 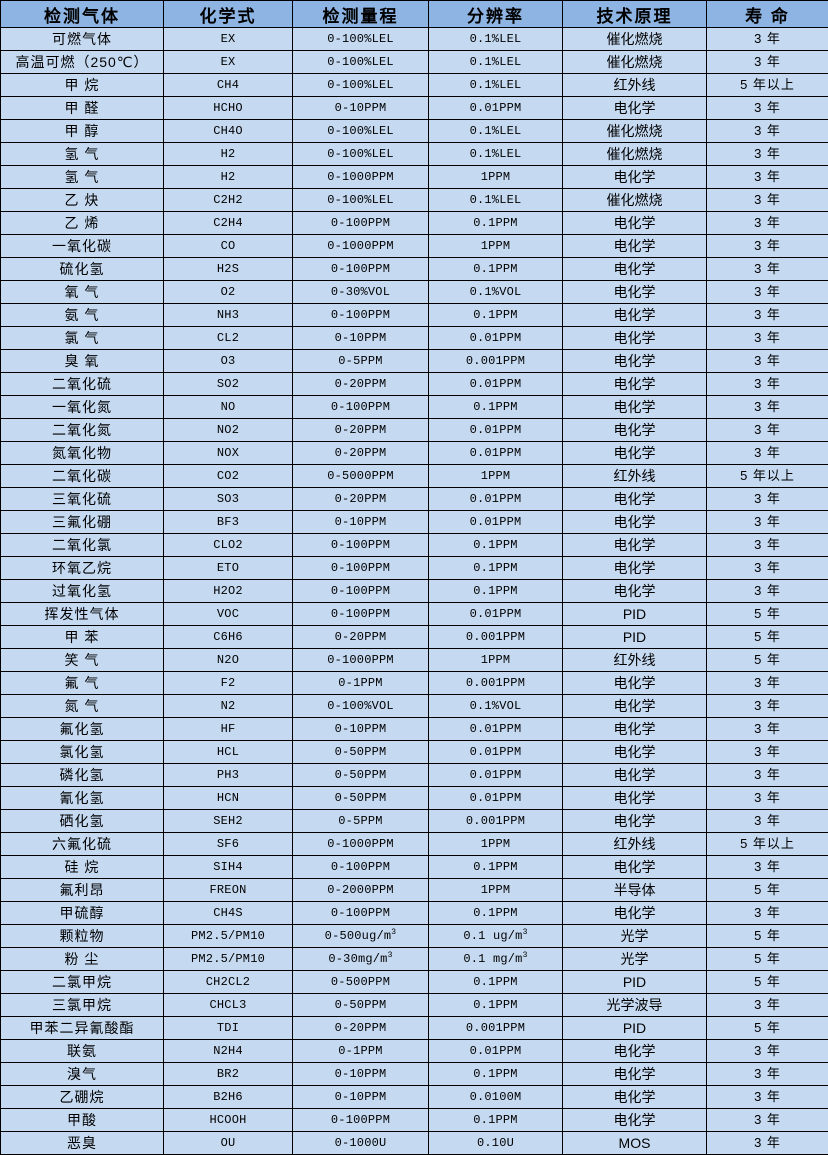 I want to click on cell-name: 乙硼烷, so click(x=82, y=1097).